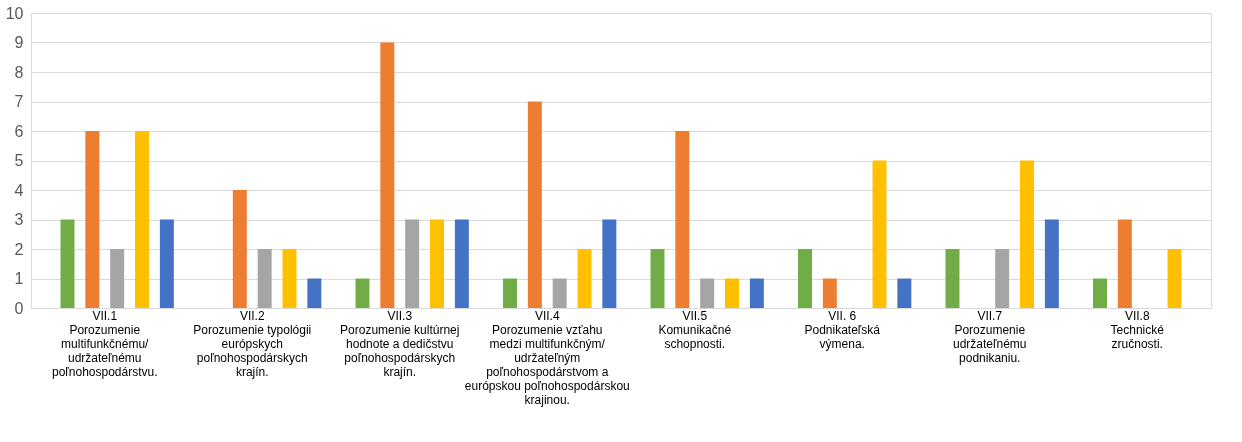 The height and width of the screenshot is (442, 1242). Describe the element at coordinates (19, 249) in the screenshot. I see `y-tick-label: 2` at that location.